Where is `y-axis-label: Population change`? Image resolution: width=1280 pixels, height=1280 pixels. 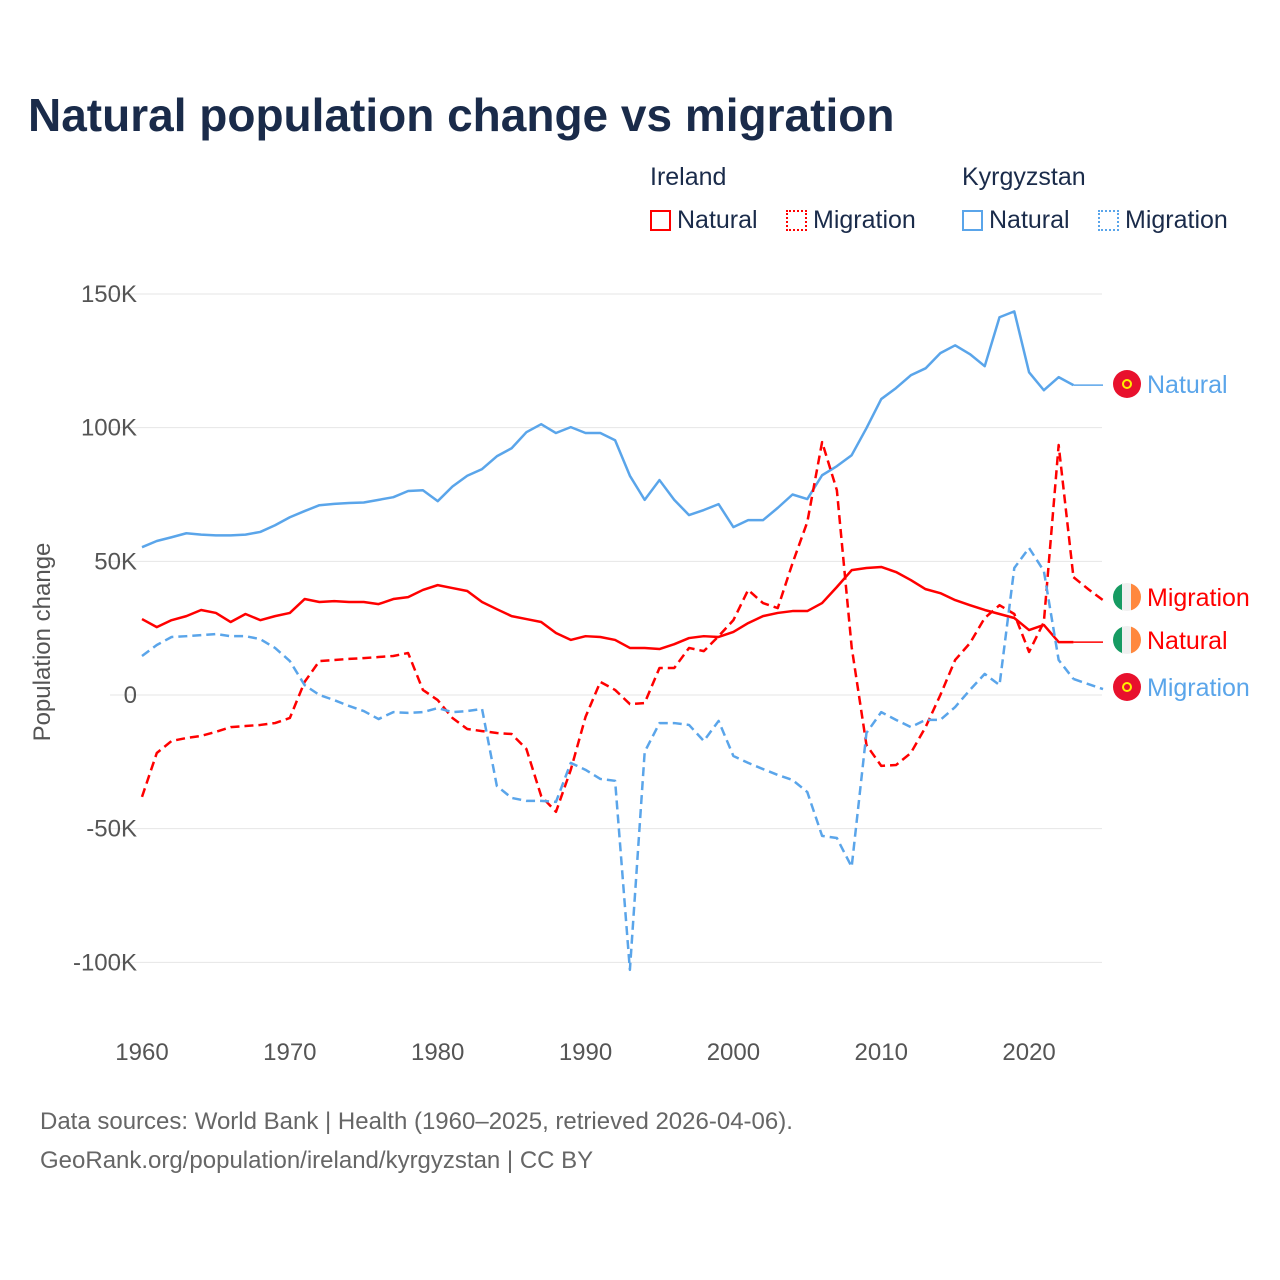 y-axis-label: Population change is located at coordinates (42, 642).